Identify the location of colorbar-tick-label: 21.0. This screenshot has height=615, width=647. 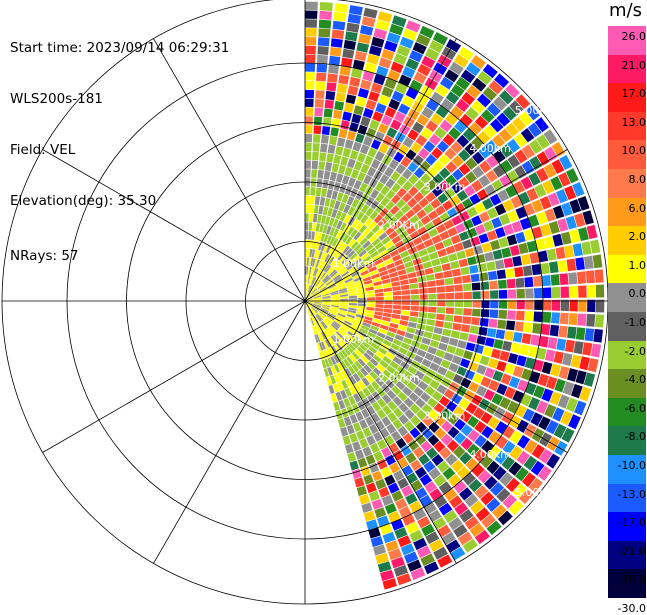
(628, 66).